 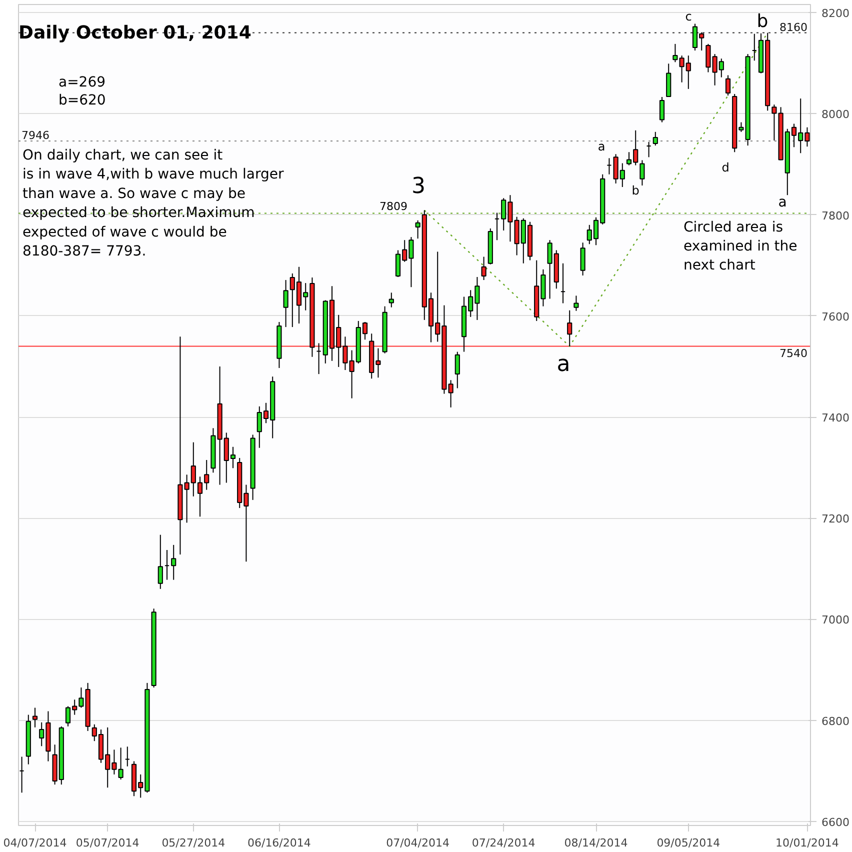 I want to click on y-tick-label: 6800, so click(x=836, y=721).